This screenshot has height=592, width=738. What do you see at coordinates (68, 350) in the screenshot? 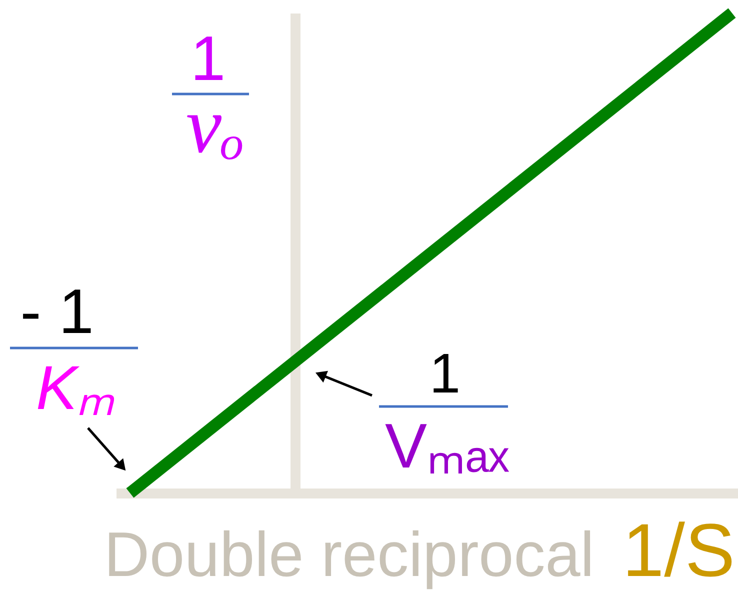
I see `annotation: - 1 Kₘ` at bounding box center [68, 350].